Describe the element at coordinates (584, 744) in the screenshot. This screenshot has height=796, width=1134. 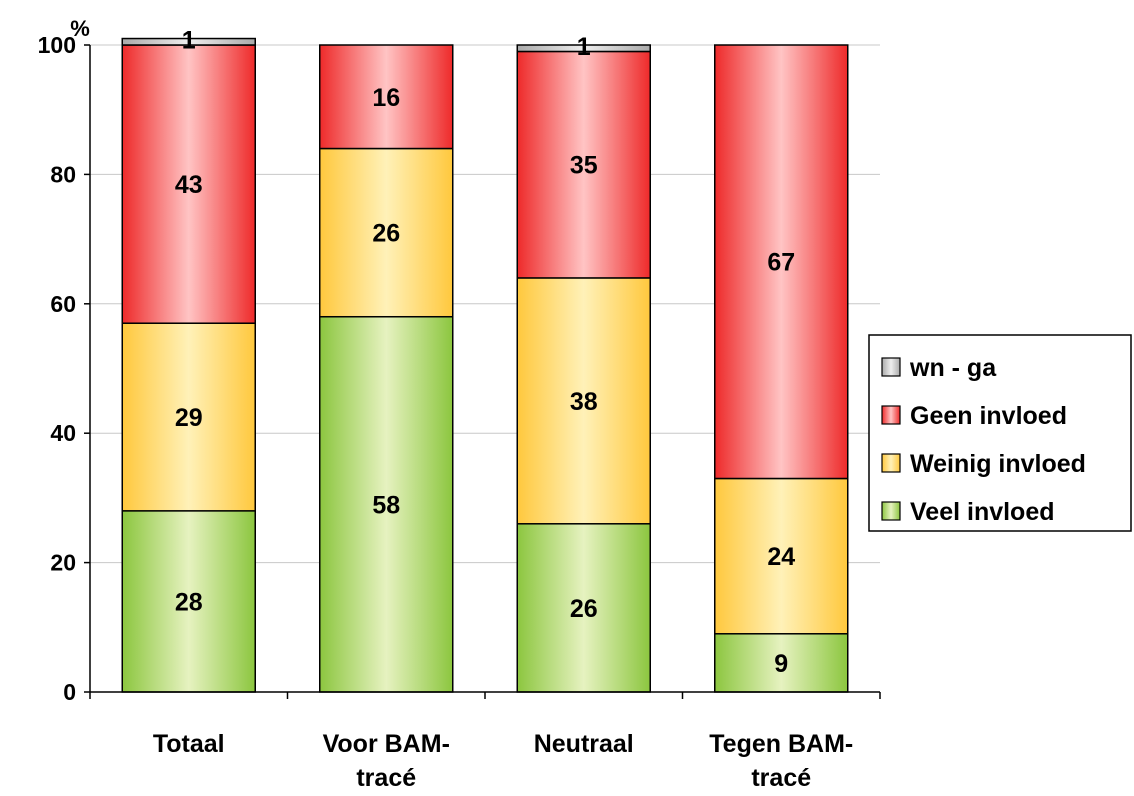
I see `x-tick-label: Neutraal` at that location.